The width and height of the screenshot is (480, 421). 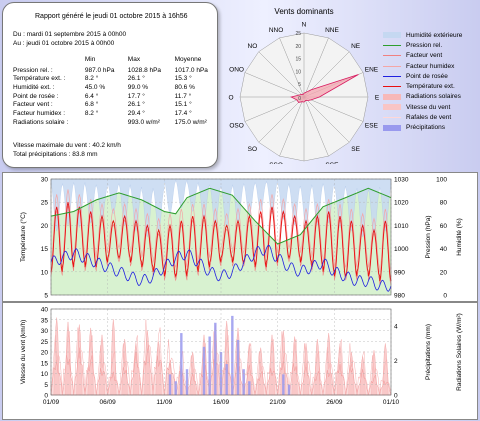 What do you see at coordinates (115, 78) in the screenshot?
I see `stats-row: Température ext. : 8.2 ° 26.1 ° 15.3 °` at bounding box center [115, 78].